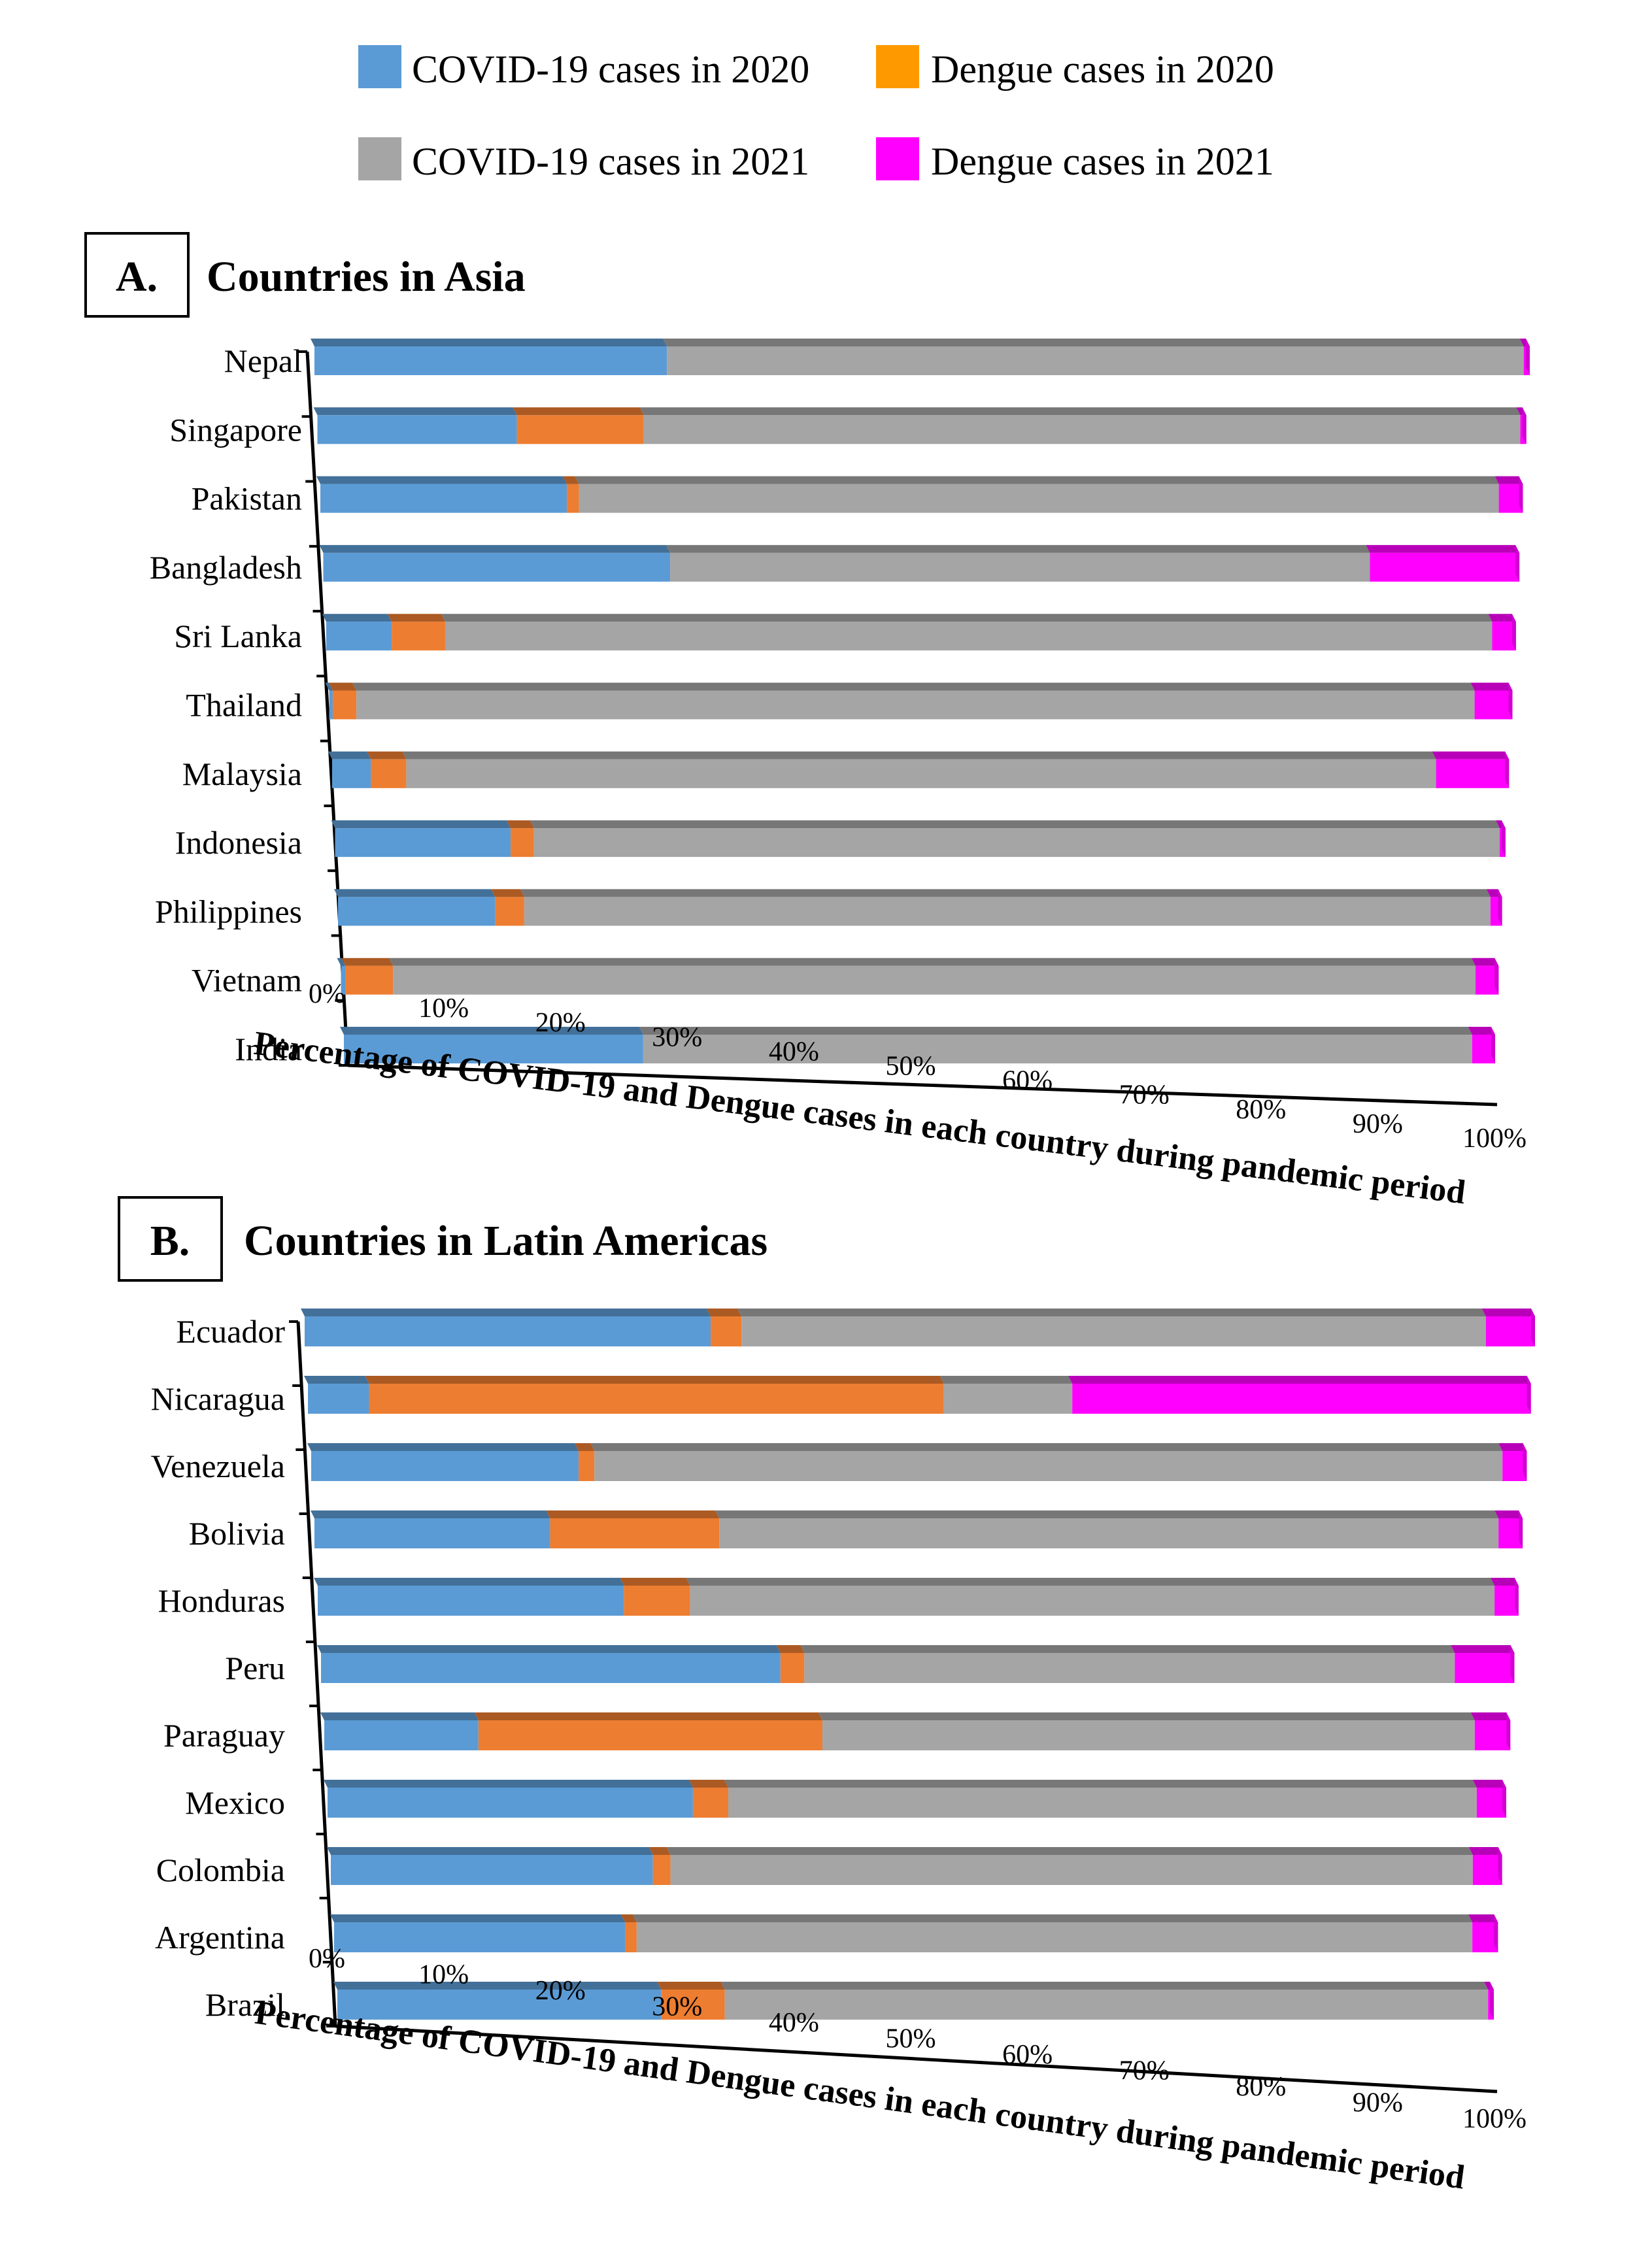 The height and width of the screenshot is (2268, 1637). What do you see at coordinates (430, 1529) in the screenshot?
I see `bar-segment-bolivia-covid-19-cases-in-2020` at bounding box center [430, 1529].